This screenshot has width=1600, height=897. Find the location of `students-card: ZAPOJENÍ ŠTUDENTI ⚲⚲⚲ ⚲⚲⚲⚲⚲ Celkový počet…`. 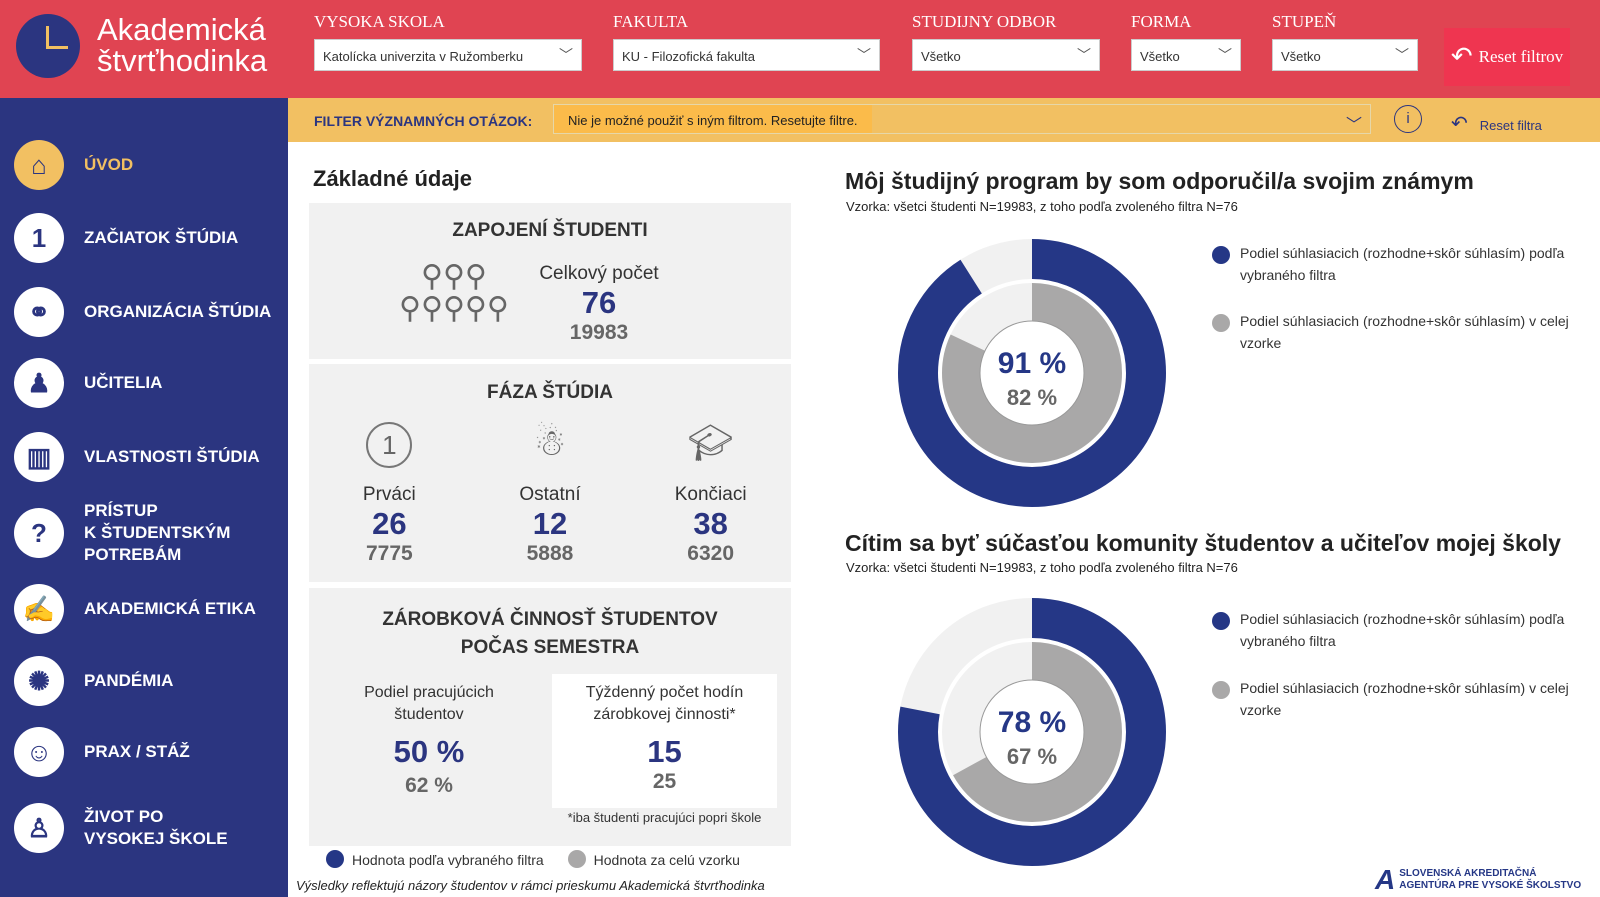

students-card: ZAPOJENÍ ŠTUDENTI ⚲⚲⚲ ⚲⚲⚲⚲⚲ Celkový počet… is located at coordinates (550, 281).